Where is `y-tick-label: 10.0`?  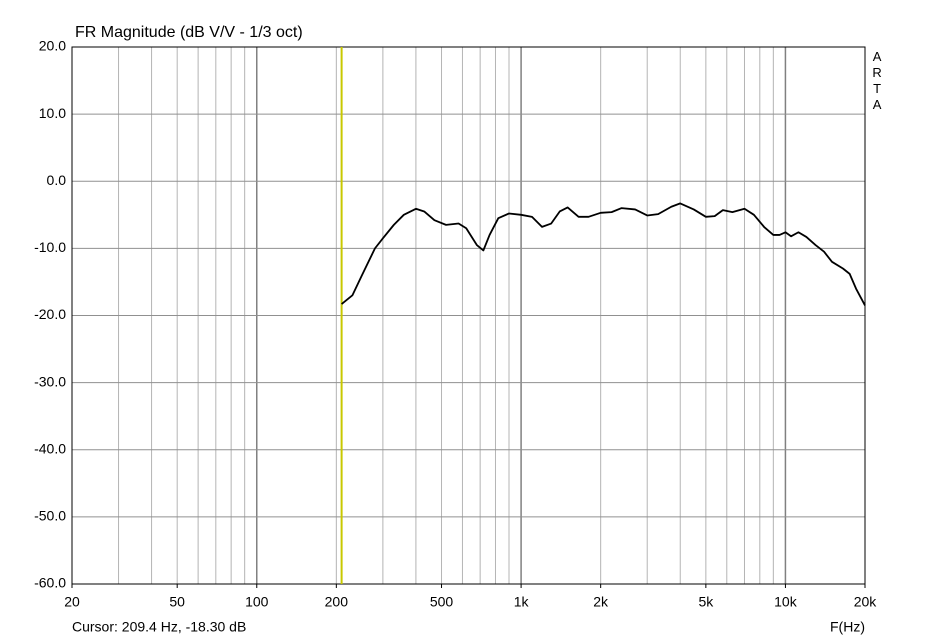
y-tick-label: 10.0 is located at coordinates (52, 113).